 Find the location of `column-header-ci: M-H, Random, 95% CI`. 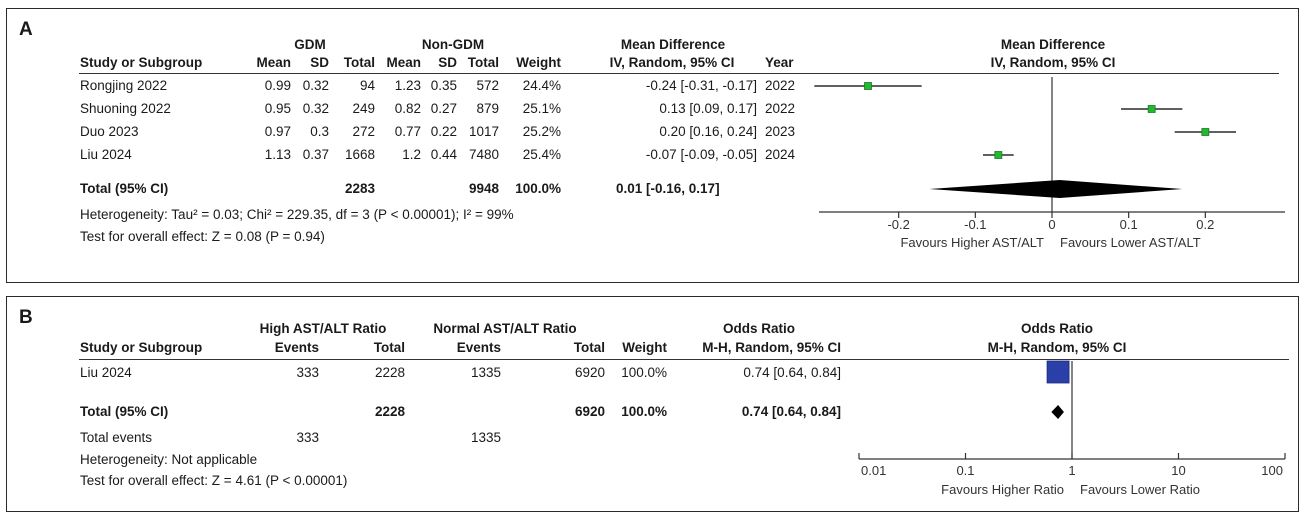

column-header-ci: M-H, Random, 95% CI is located at coordinates (771, 347).